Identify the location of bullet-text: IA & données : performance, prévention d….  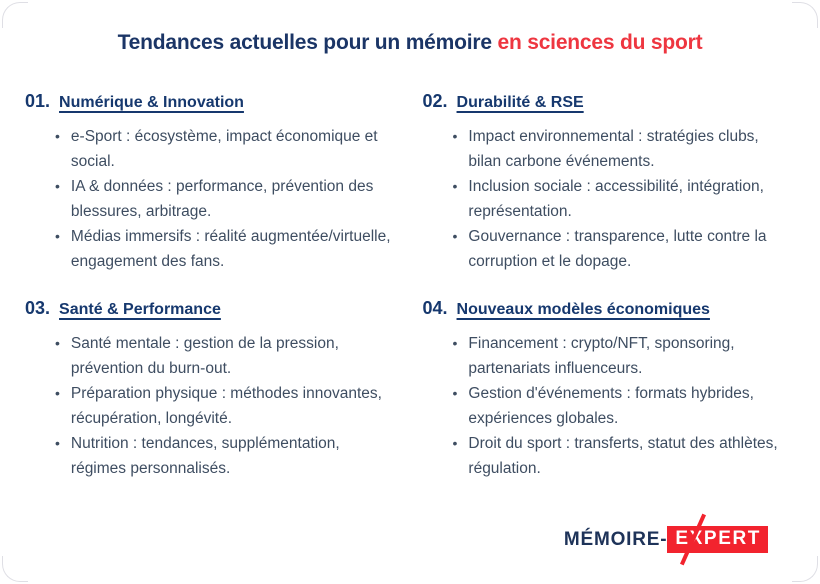
(222, 199).